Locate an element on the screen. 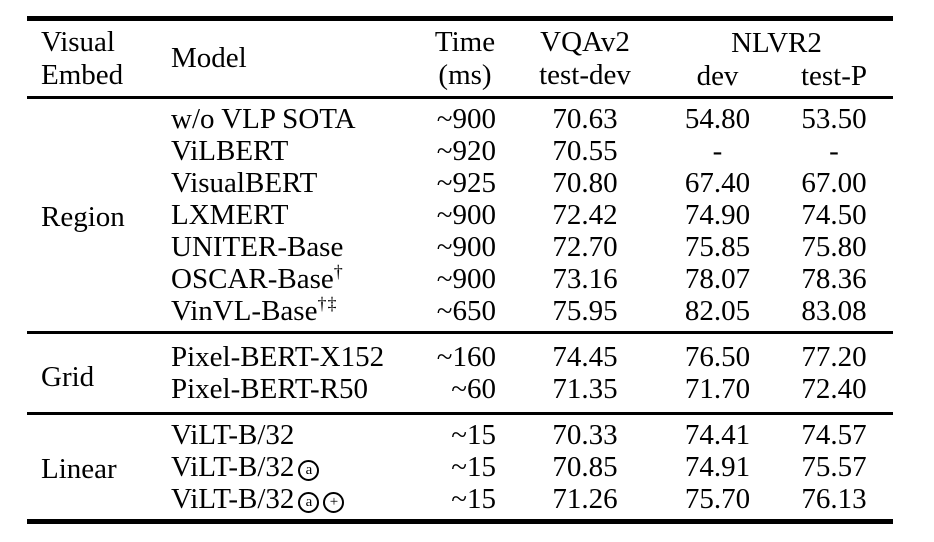 This screenshot has width=934, height=542. section-label: Linear is located at coordinates (79, 469).